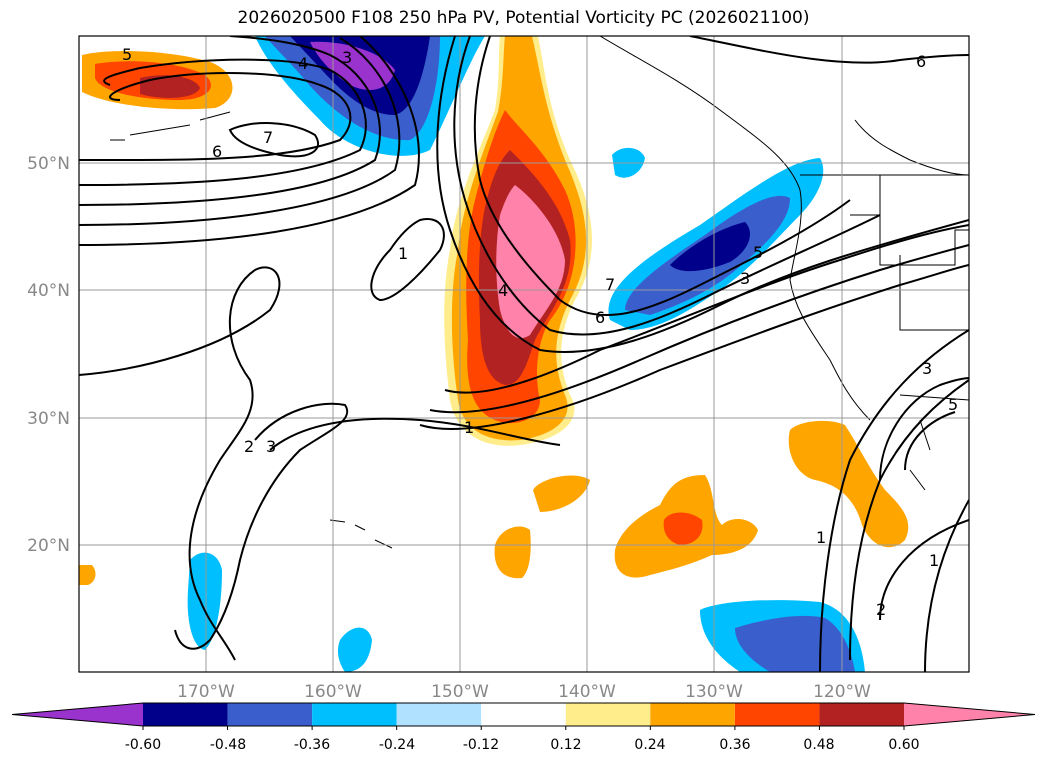 Image resolution: width=1047 pixels, height=765 pixels. Describe the element at coordinates (818, 745) in the screenshot. I see `colorbar-tick-label: 0.48` at that location.